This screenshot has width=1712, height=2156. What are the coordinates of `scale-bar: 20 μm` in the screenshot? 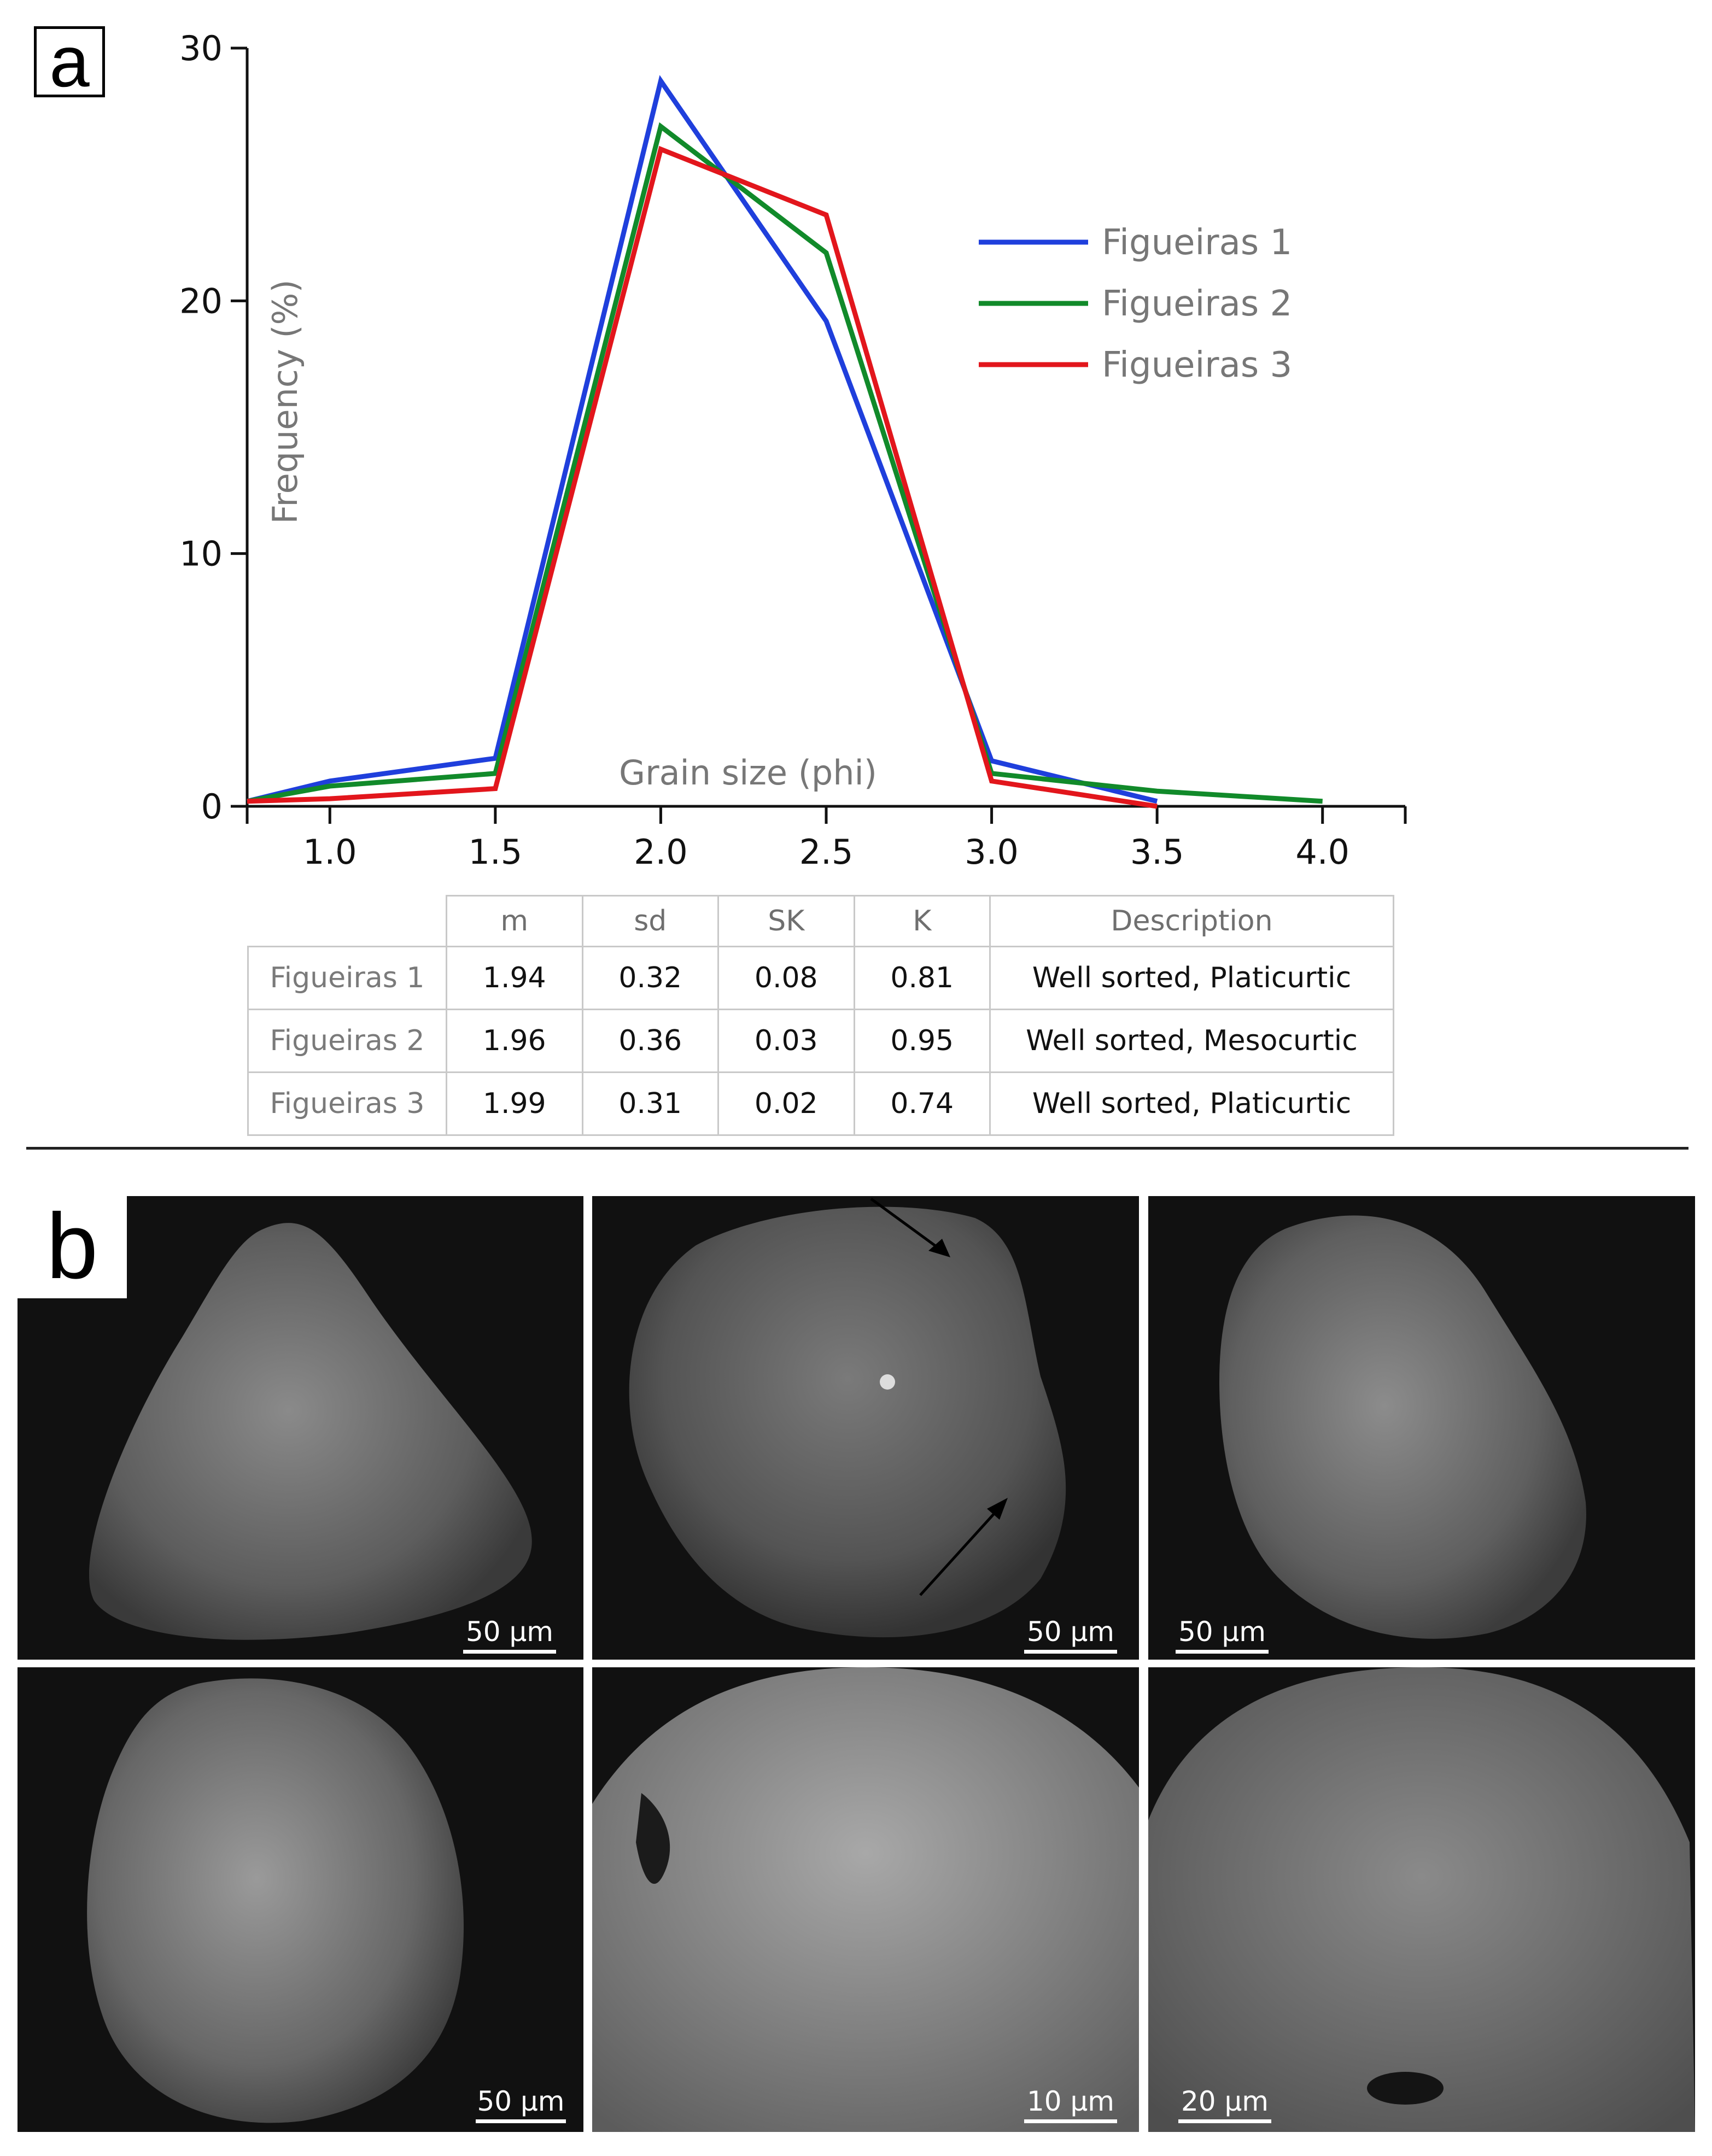 It's located at (1224, 2104).